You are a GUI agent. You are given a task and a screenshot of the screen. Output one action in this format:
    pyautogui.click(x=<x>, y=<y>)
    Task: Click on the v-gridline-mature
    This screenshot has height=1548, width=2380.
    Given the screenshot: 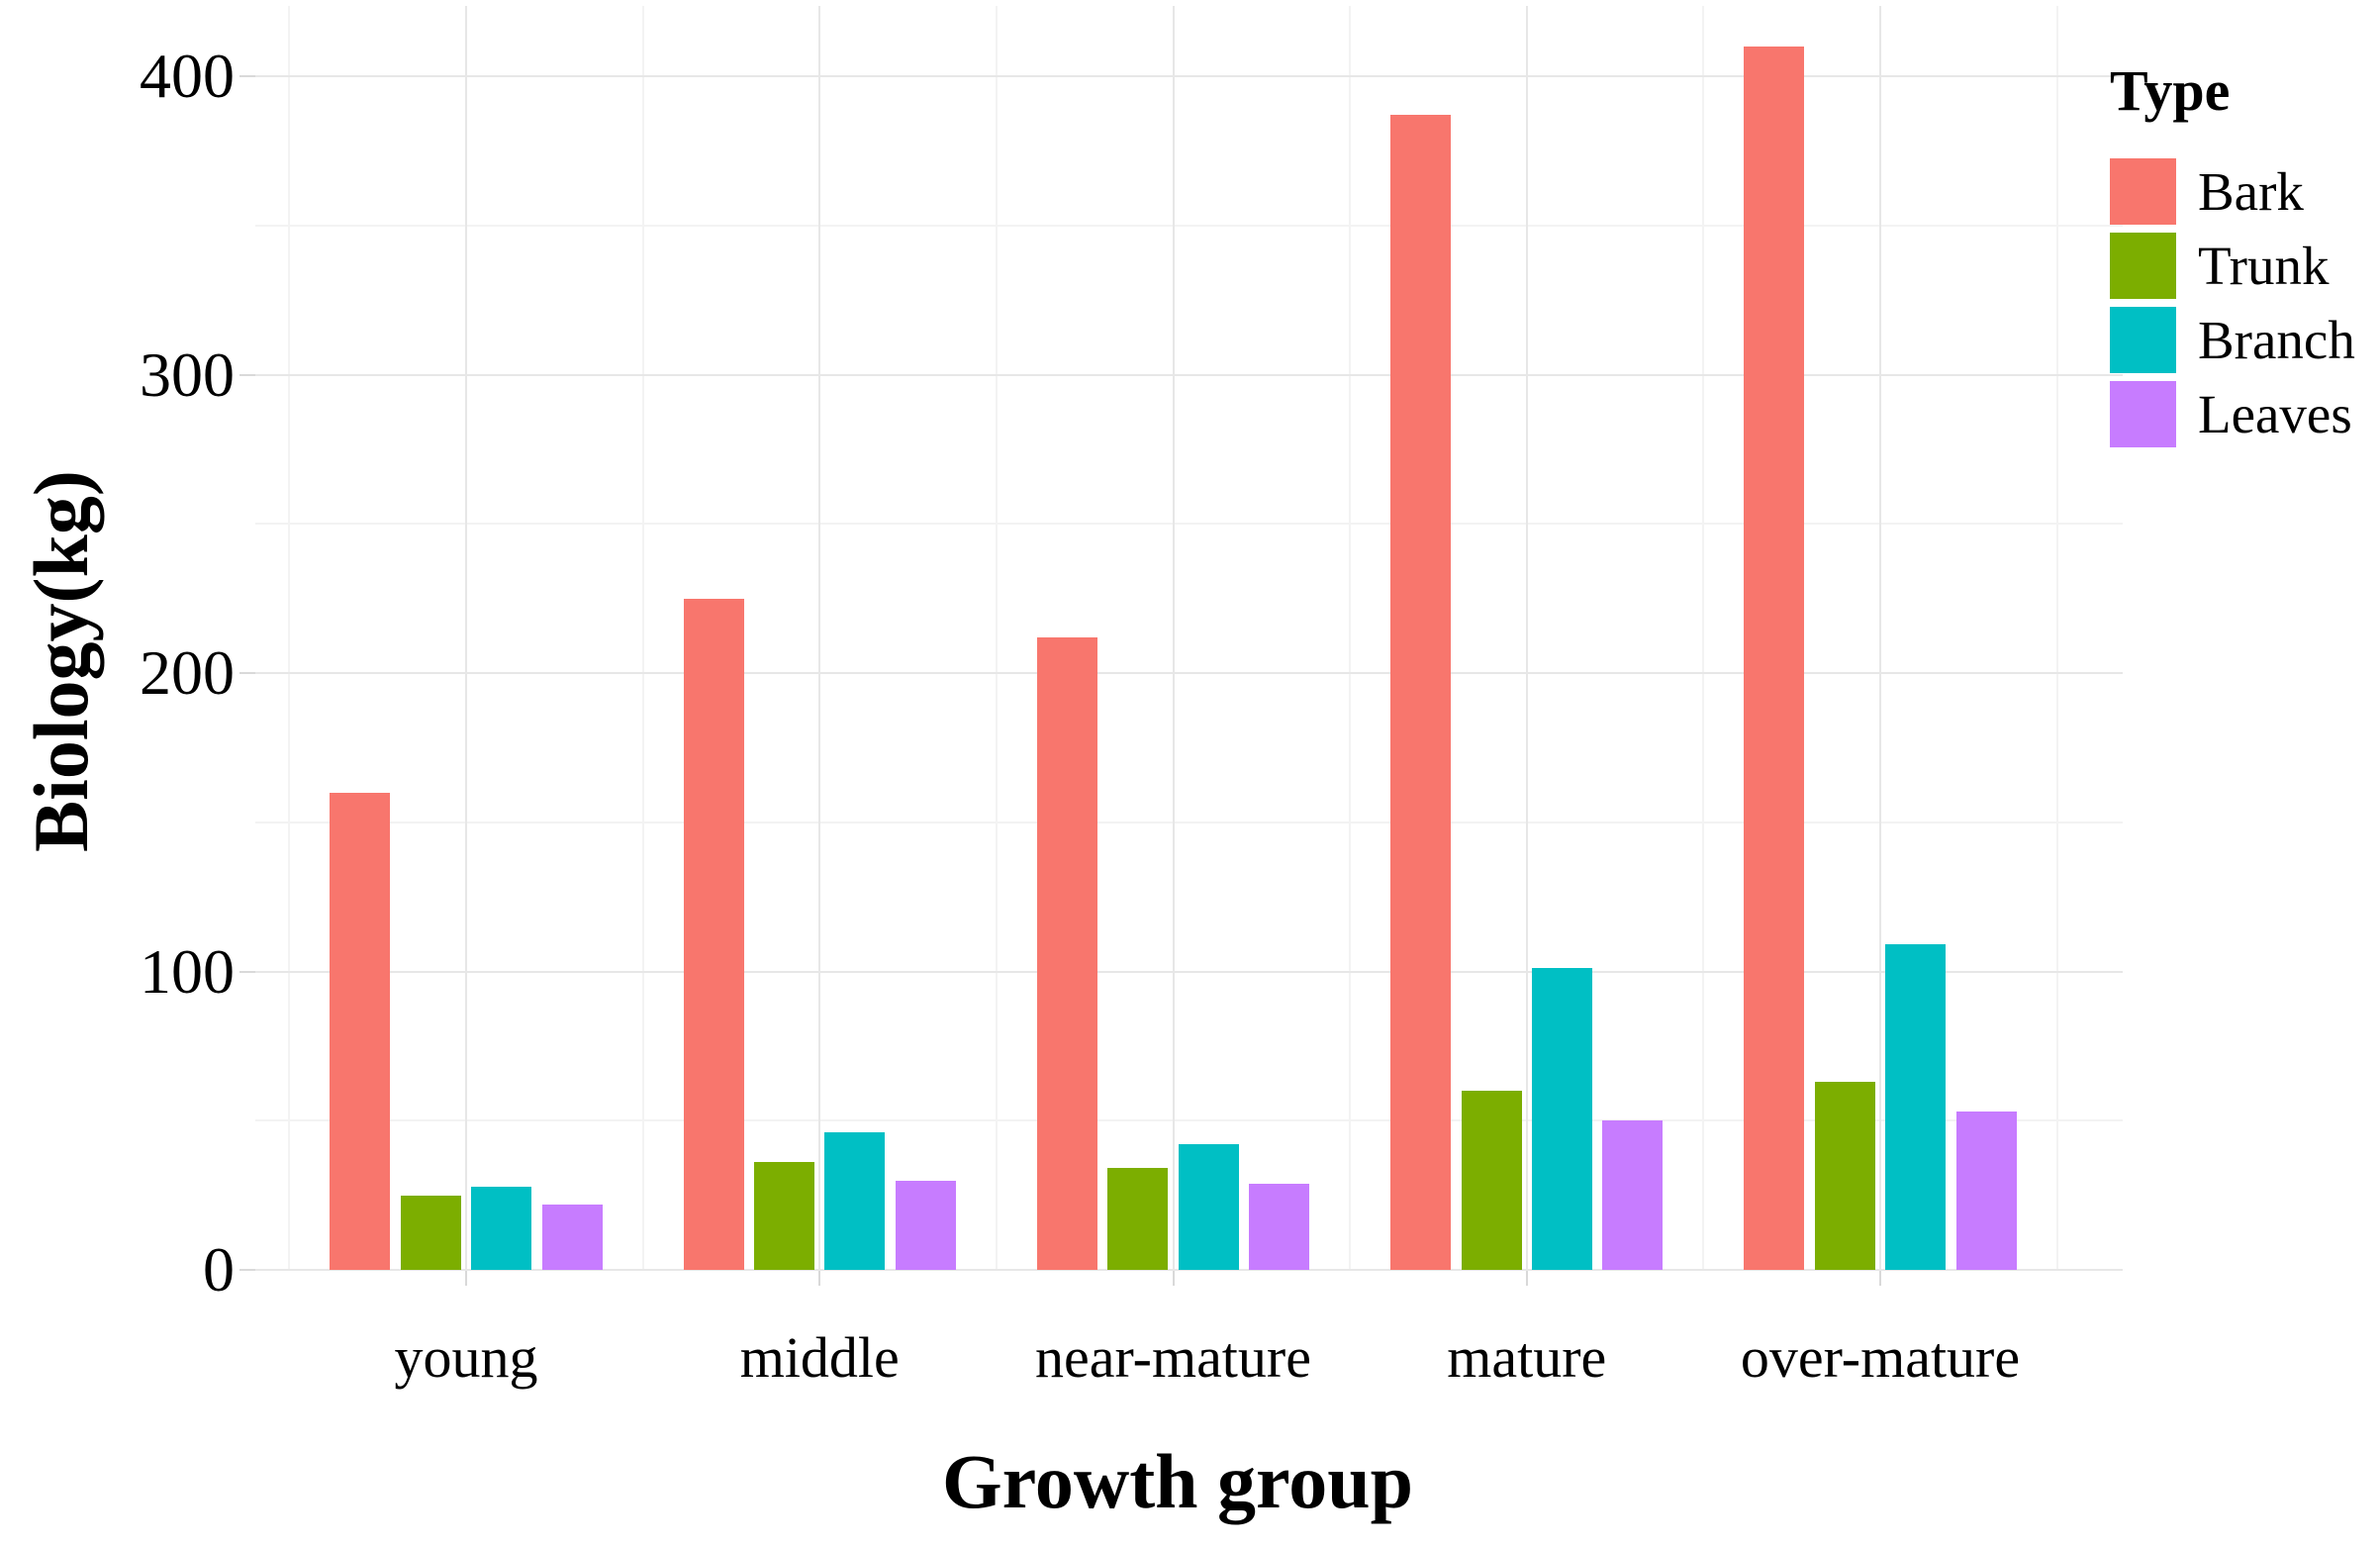 What is the action you would take?
    pyautogui.click(x=1526, y=638)
    